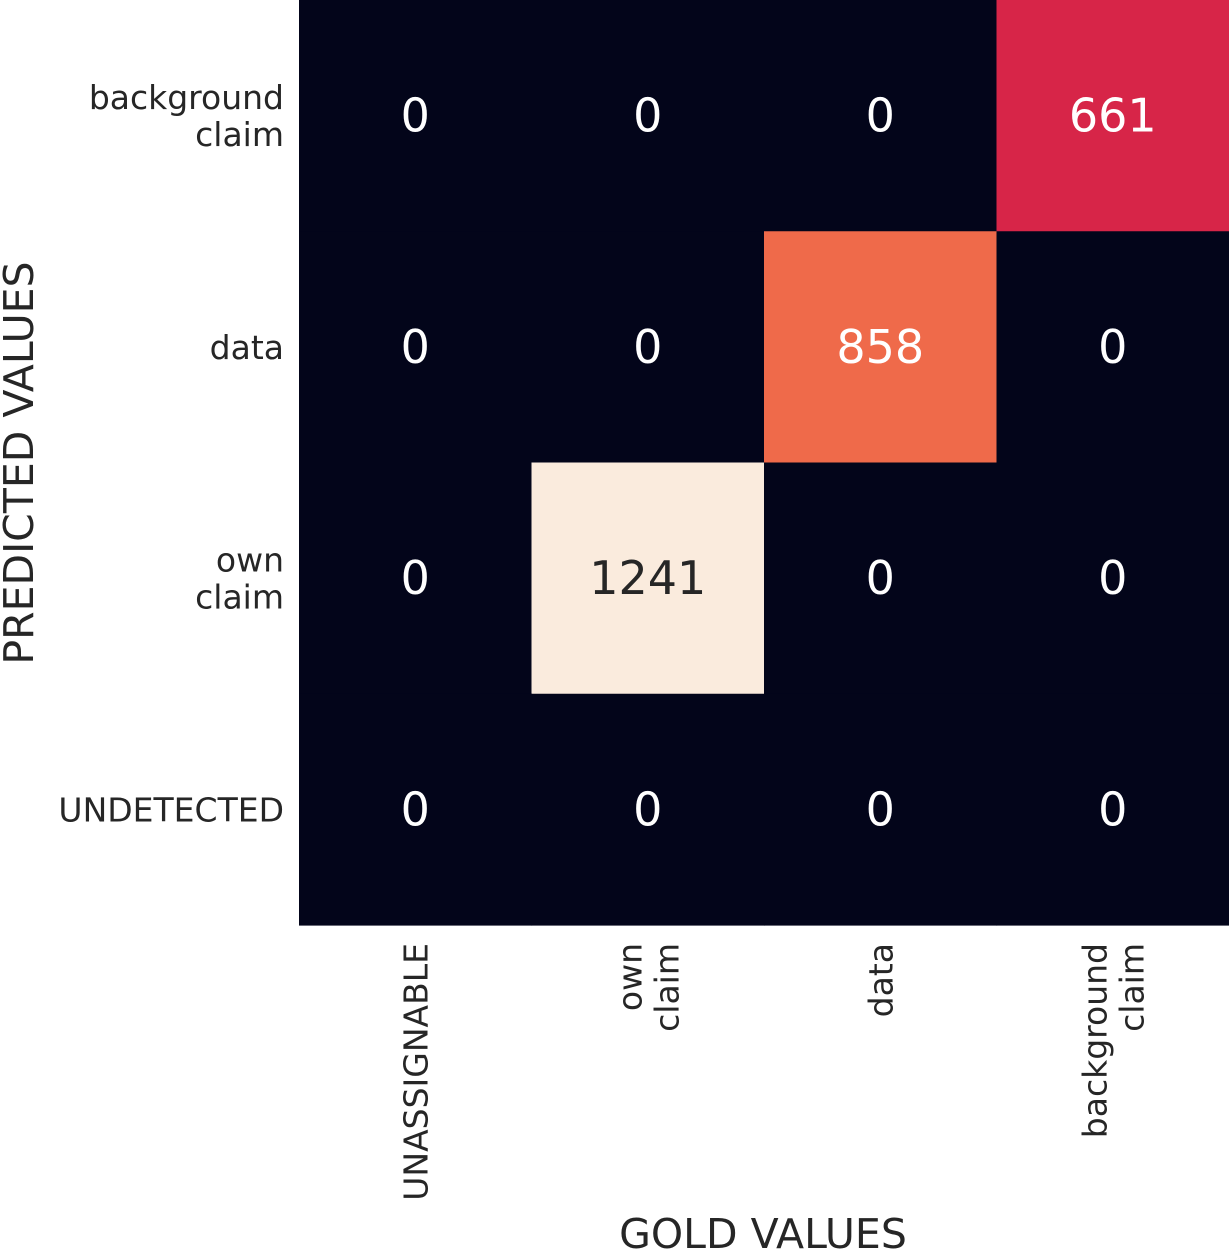 The height and width of the screenshot is (1257, 1229). I want to click on y-axis-tick-labels: background claim data own claim UNDETECTED, so click(171, 453).